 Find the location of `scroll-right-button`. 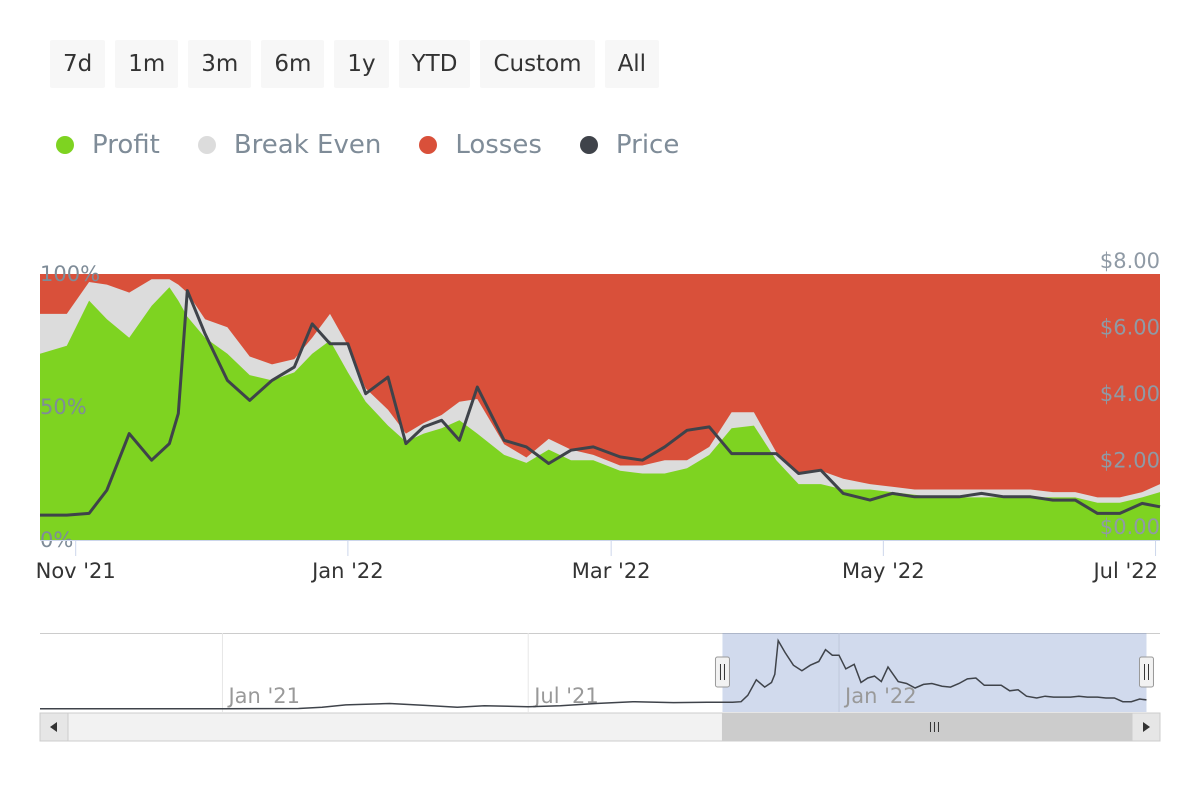

scroll-right-button is located at coordinates (1146, 727).